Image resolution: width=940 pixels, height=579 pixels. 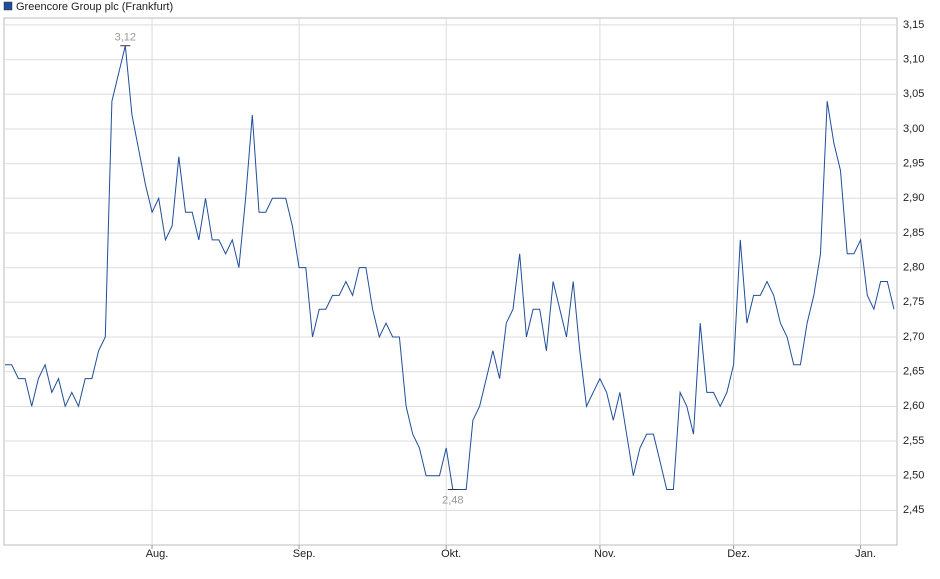 I want to click on y-tick-label: 3,00, so click(x=913, y=129).